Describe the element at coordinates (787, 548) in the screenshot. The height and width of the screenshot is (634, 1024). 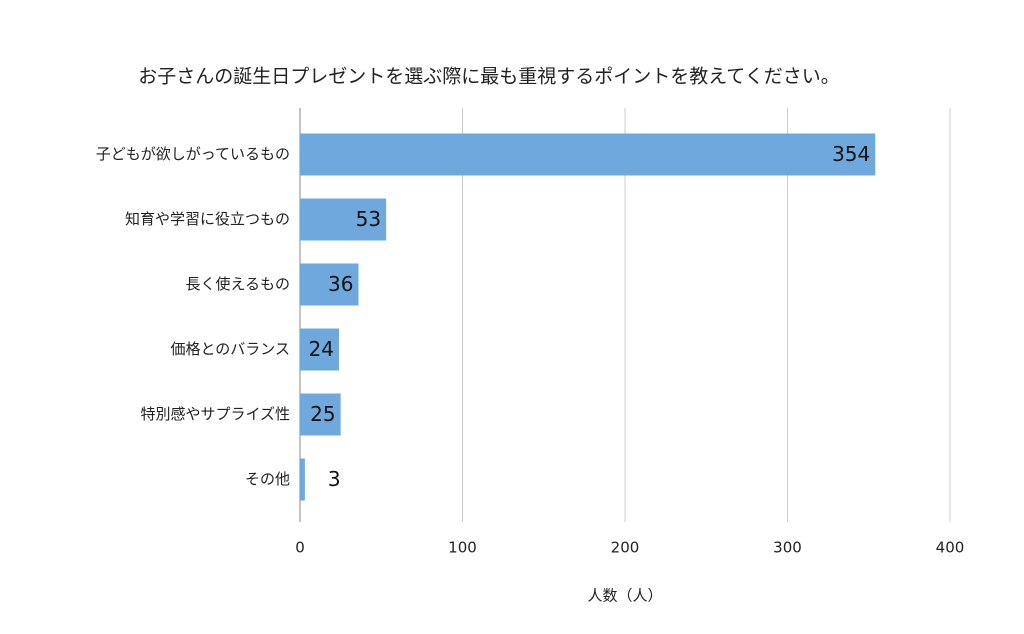
I see `x-tick-label: 300` at that location.